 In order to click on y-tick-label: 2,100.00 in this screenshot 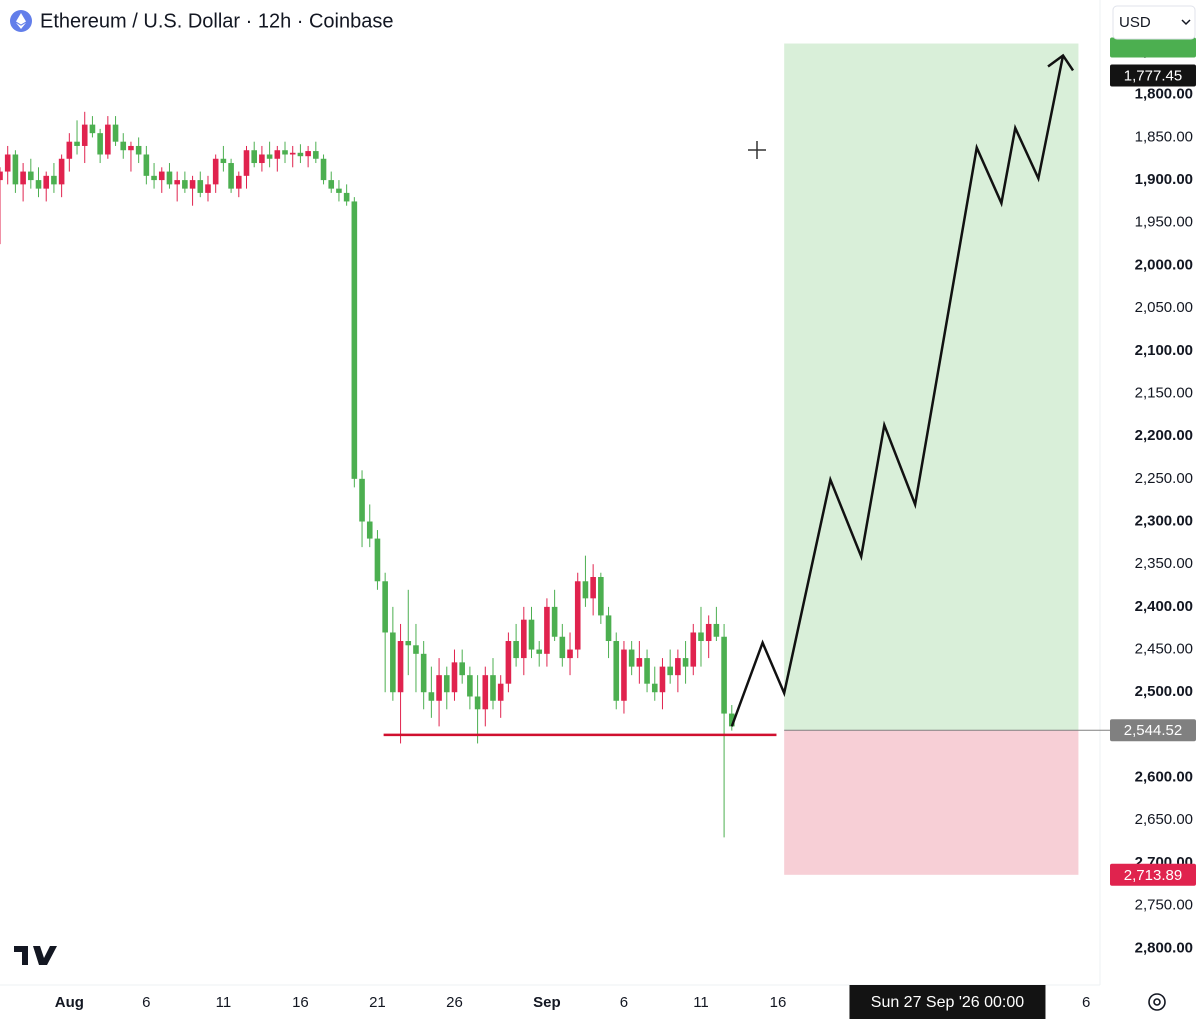, I will do `click(1164, 350)`.